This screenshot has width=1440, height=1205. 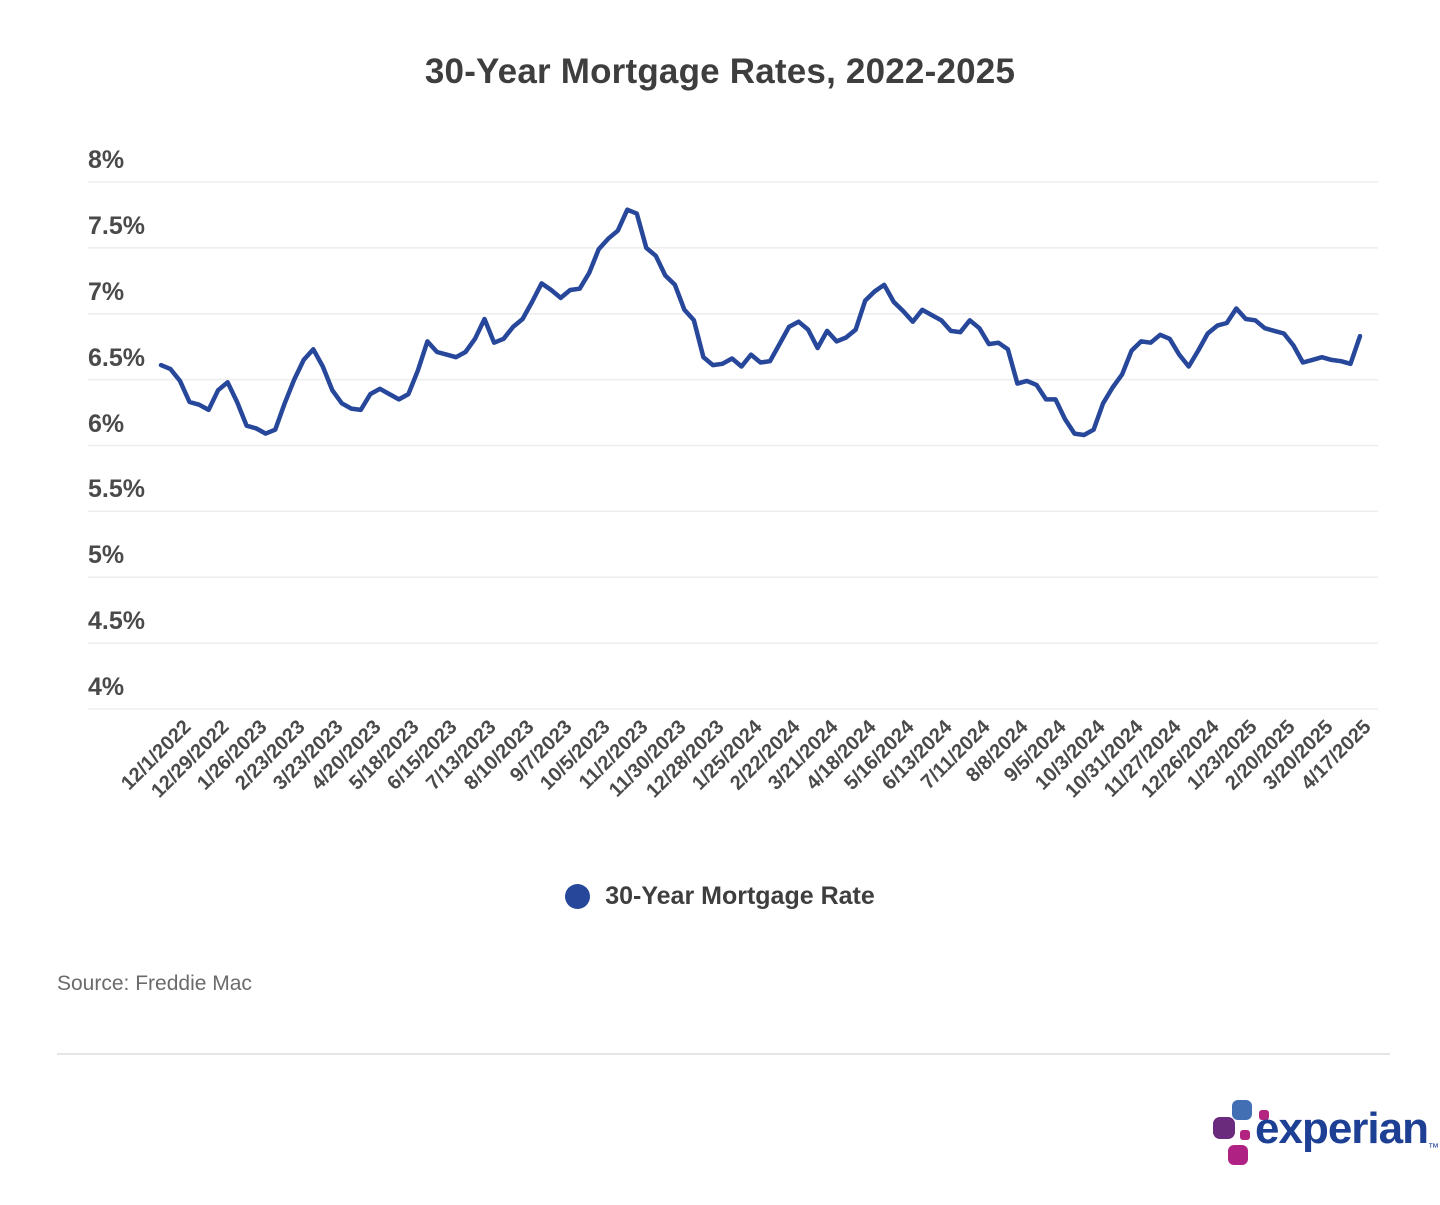 What do you see at coordinates (1433, 1148) in the screenshot?
I see `trademark-symbol: ™` at bounding box center [1433, 1148].